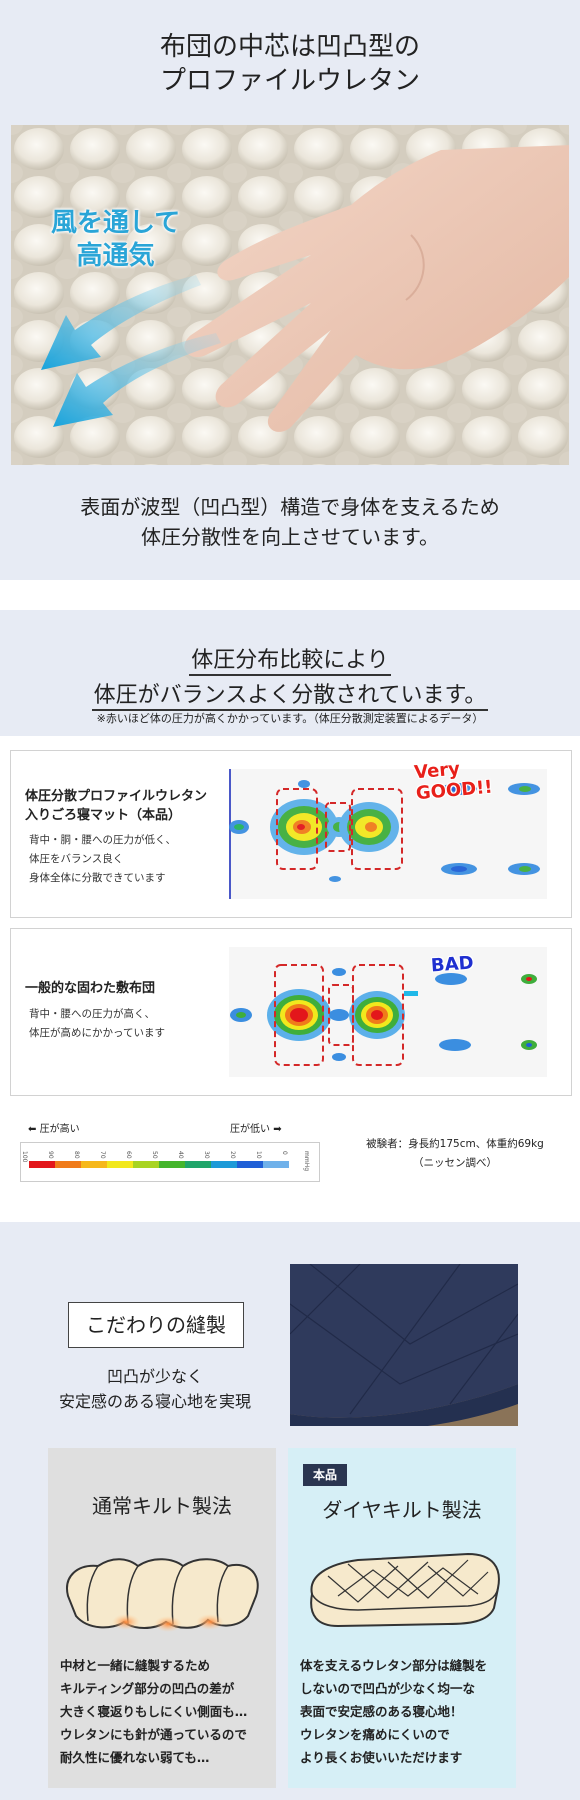 This screenshot has width=580, height=1800. Describe the element at coordinates (232, 1155) in the screenshot. I see `scale-tick-label: 20` at that location.